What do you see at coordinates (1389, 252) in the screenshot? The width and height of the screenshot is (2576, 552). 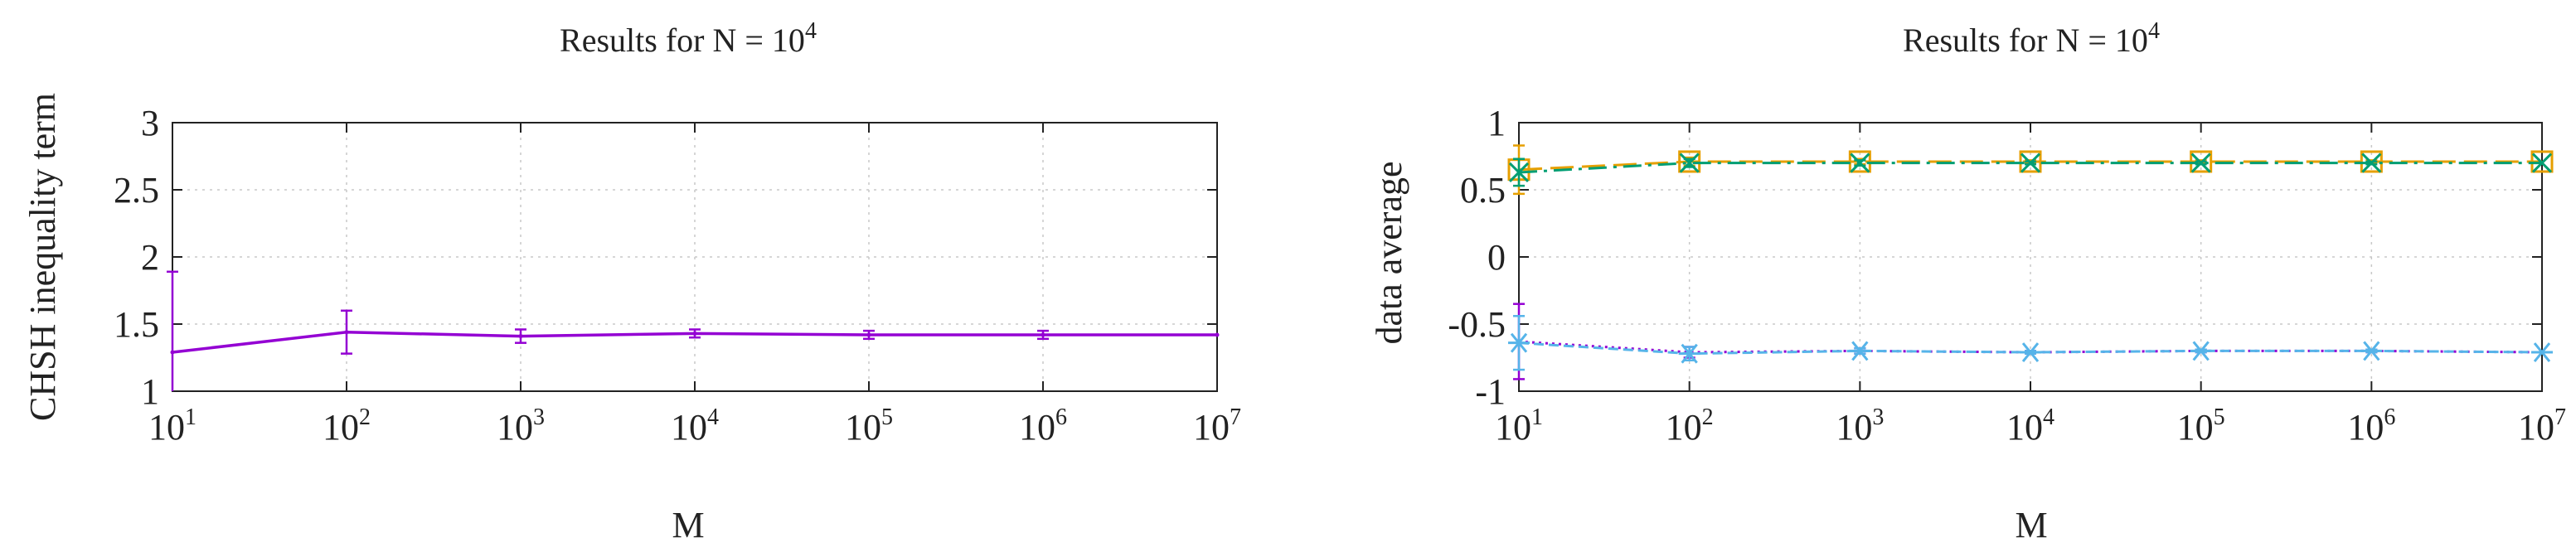 I see `chart-right-ylabel: data average` at bounding box center [1389, 252].